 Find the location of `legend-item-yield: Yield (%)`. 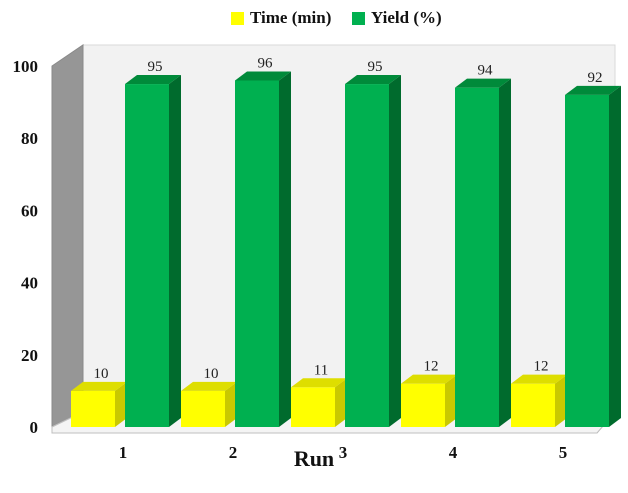

legend-item-yield: Yield (%) is located at coordinates (397, 18).